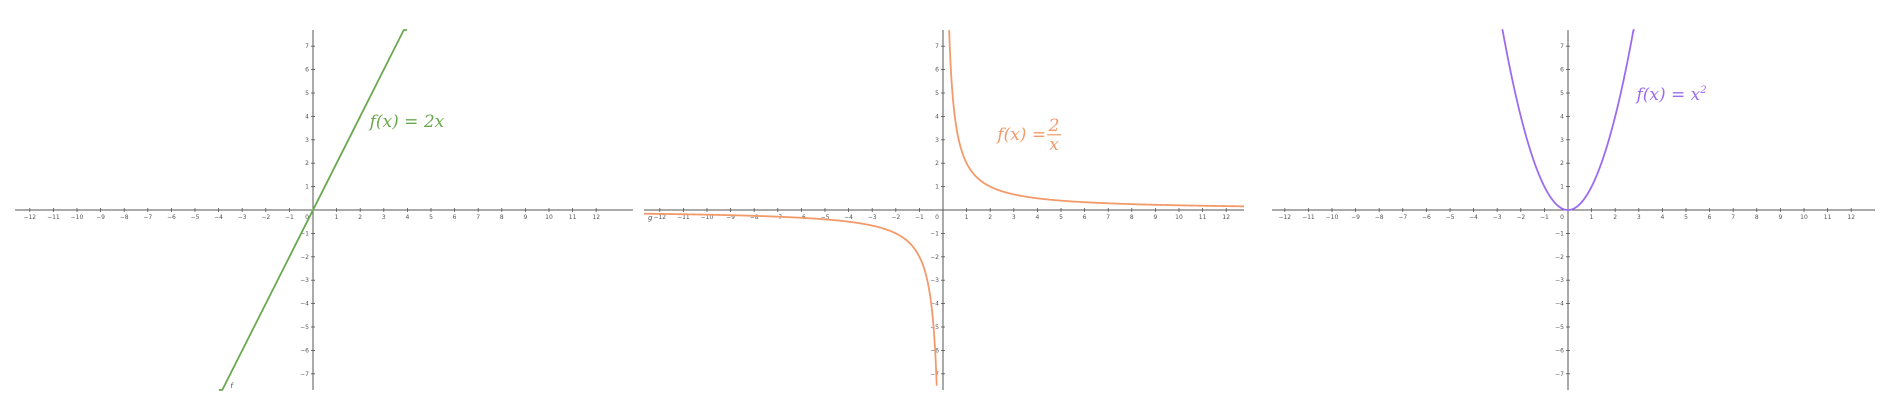  What do you see at coordinates (1670, 95) in the screenshot?
I see `function-label: f(x) = x2` at bounding box center [1670, 95].